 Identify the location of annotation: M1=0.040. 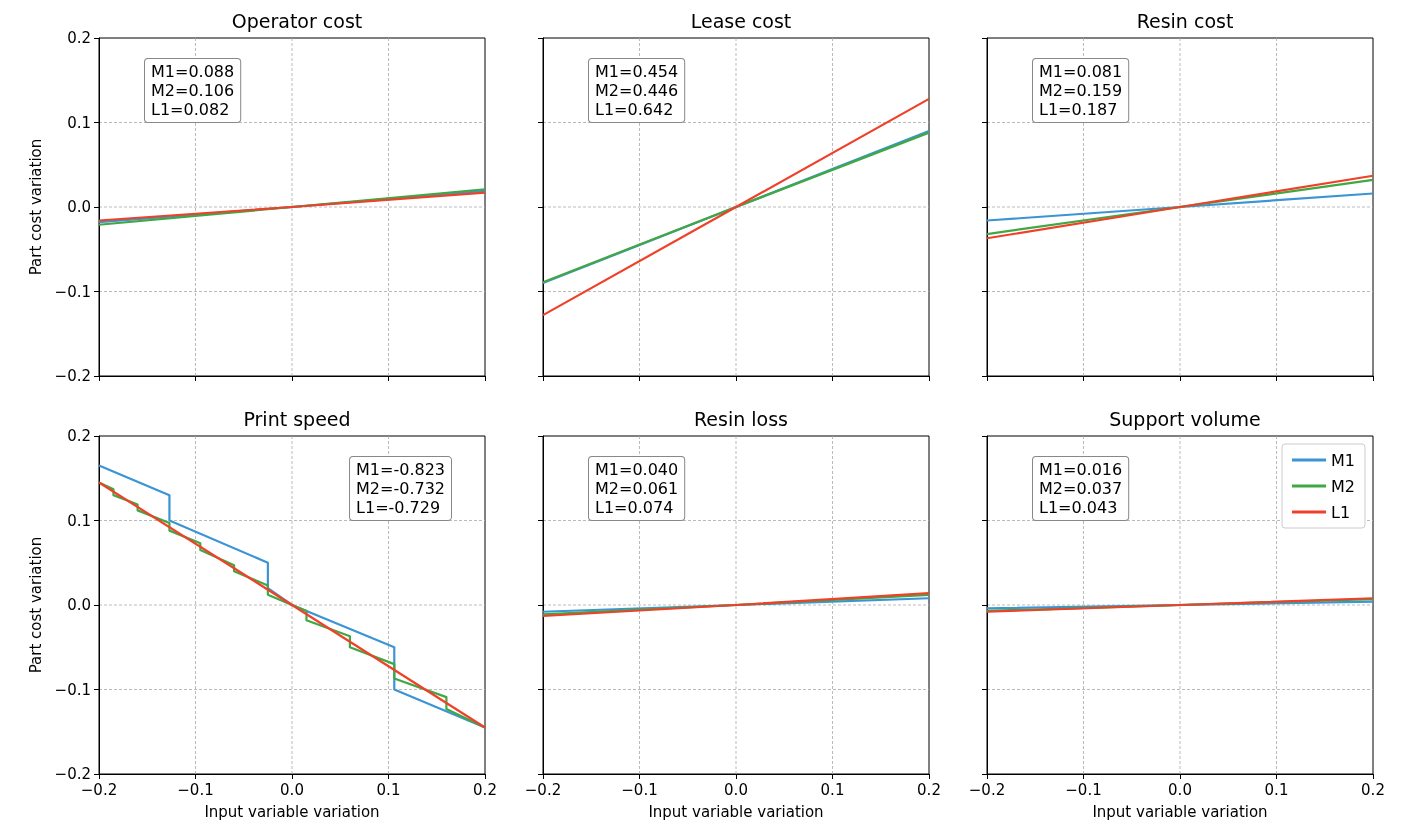
(637, 469).